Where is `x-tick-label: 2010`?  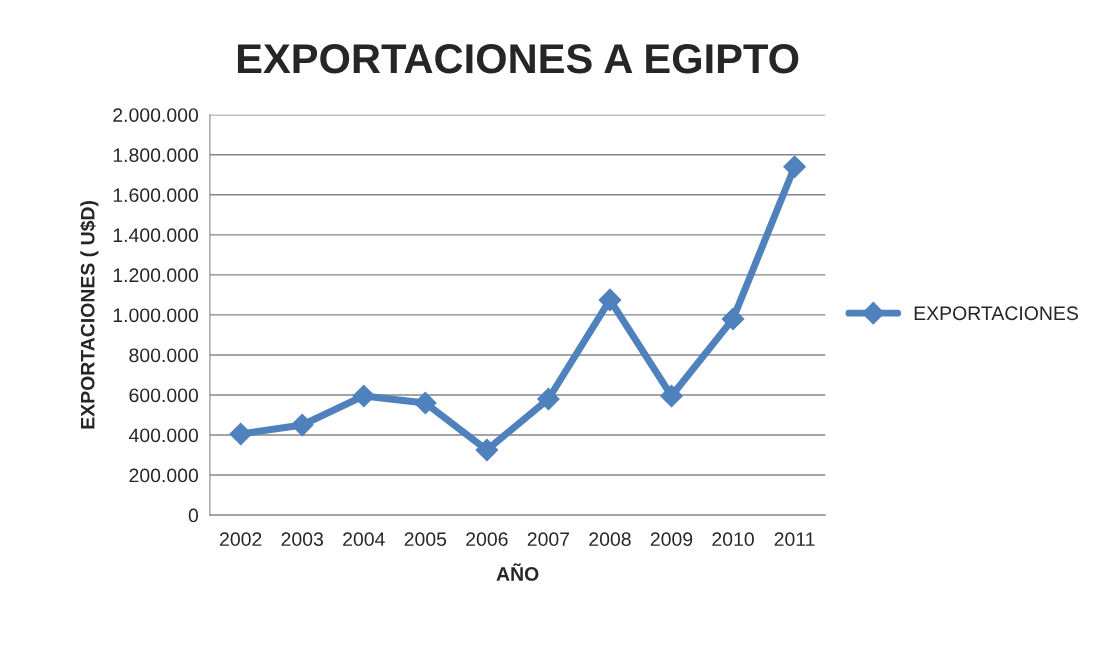
x-tick-label: 2010 is located at coordinates (733, 539).